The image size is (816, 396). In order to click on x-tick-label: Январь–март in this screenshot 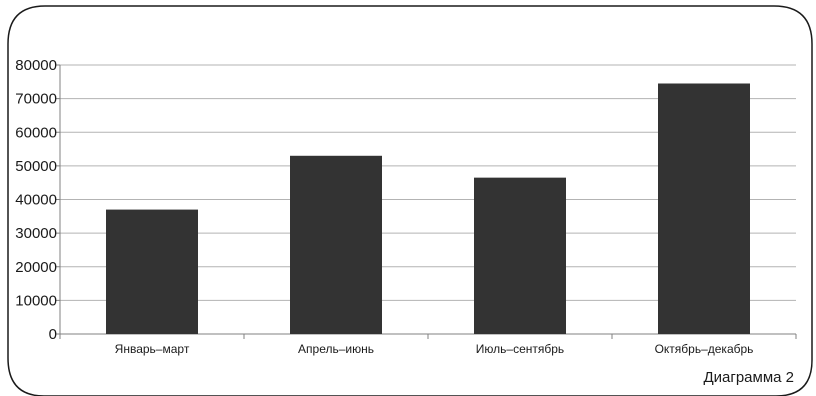, I will do `click(152, 349)`.